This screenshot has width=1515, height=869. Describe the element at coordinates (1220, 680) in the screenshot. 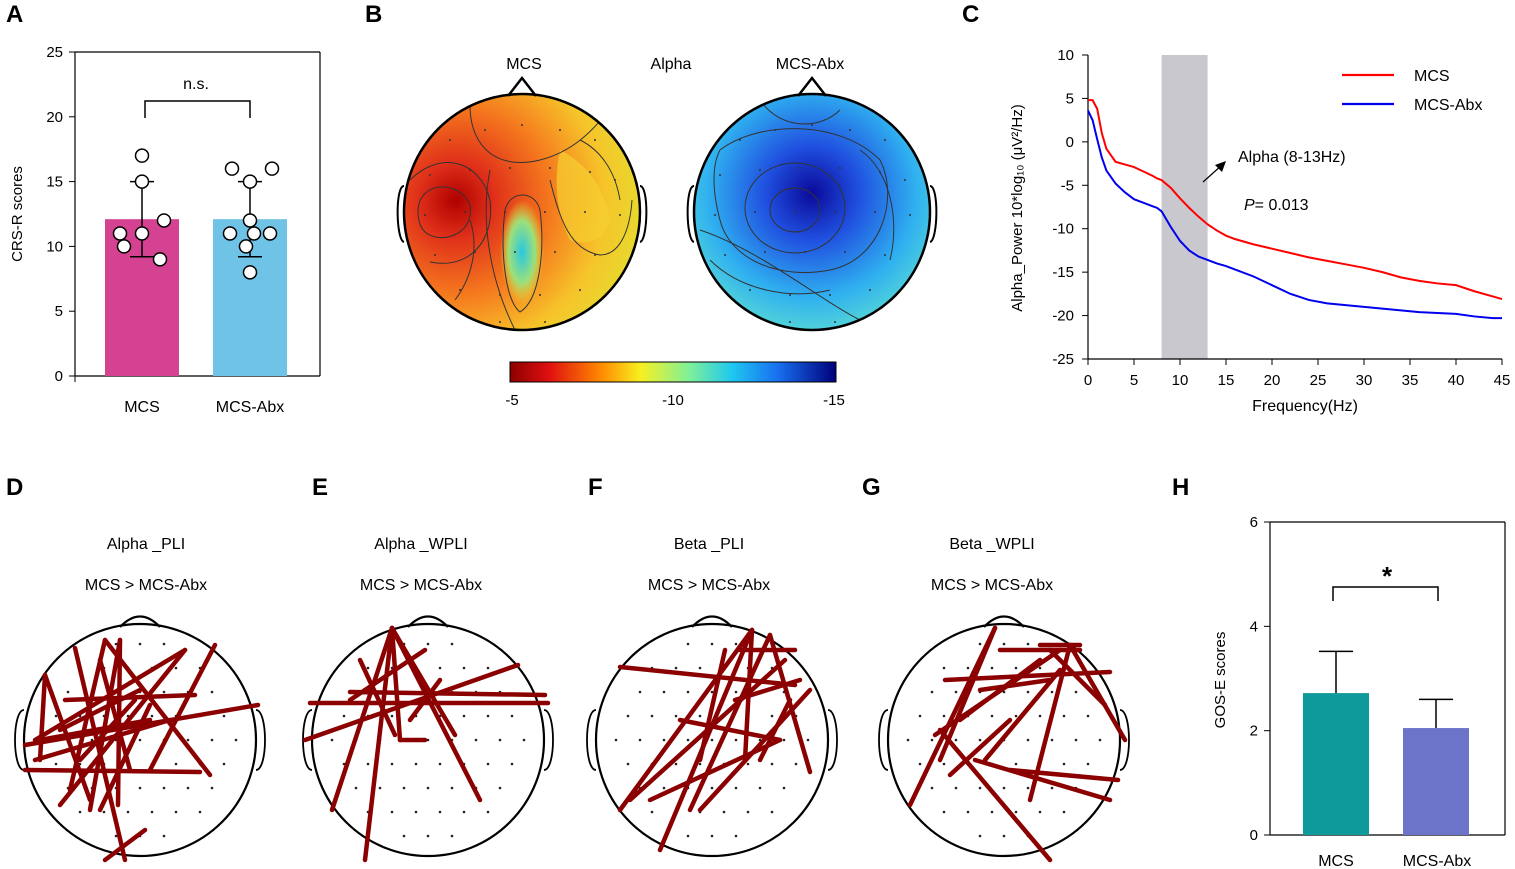

I see `gos-e-y-axis-title: GOS-E scores` at that location.